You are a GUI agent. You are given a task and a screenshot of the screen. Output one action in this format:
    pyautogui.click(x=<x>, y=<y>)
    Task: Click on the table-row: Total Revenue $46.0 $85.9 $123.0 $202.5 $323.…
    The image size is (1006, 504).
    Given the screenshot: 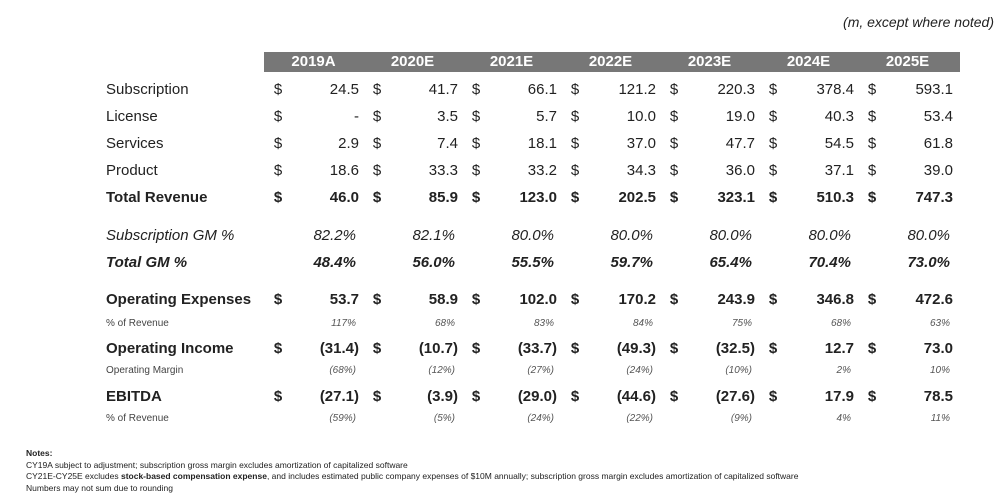 What is the action you would take?
    pyautogui.click(x=503, y=198)
    